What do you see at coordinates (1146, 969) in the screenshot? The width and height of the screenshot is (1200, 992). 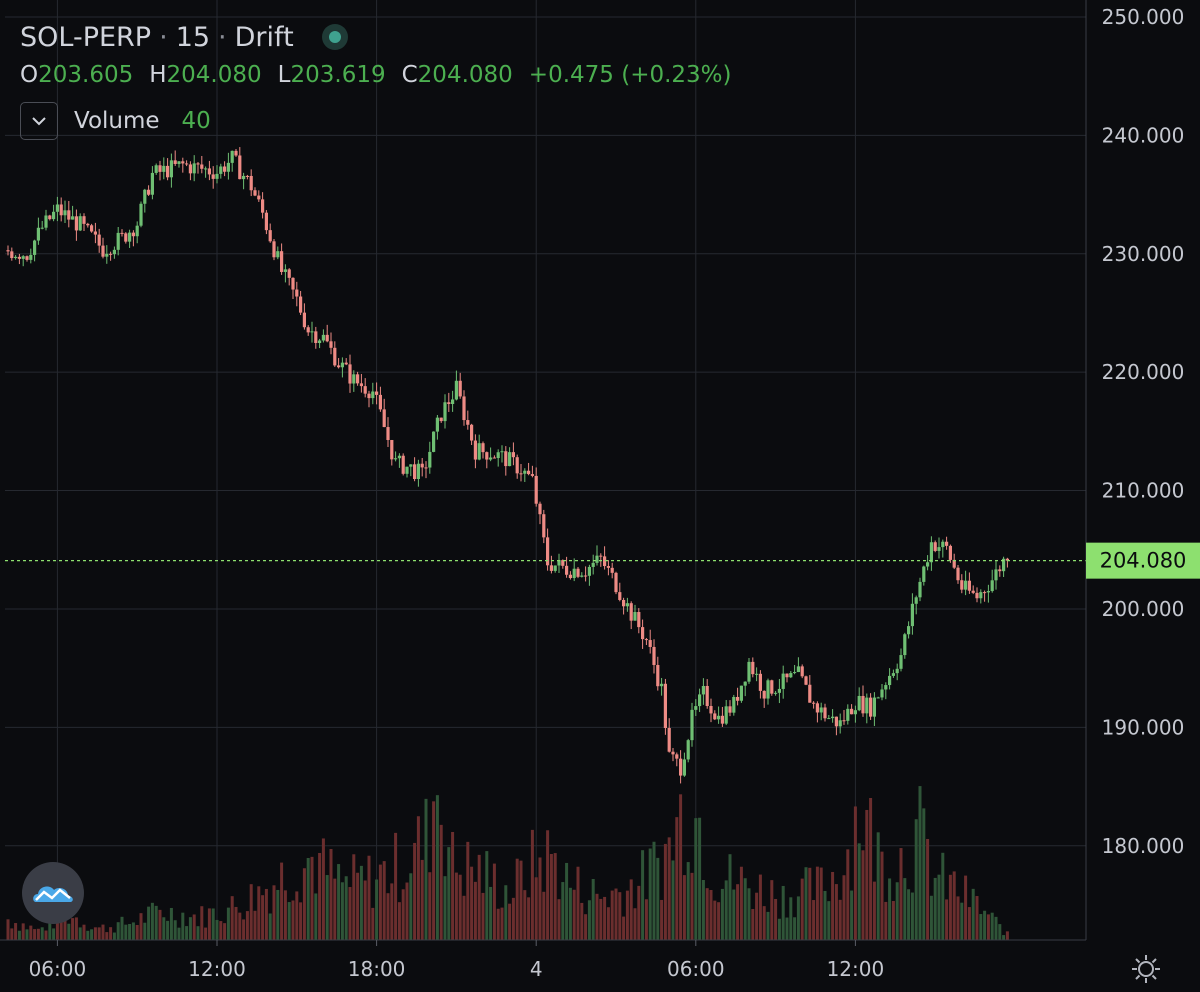 I see `settings-button` at bounding box center [1146, 969].